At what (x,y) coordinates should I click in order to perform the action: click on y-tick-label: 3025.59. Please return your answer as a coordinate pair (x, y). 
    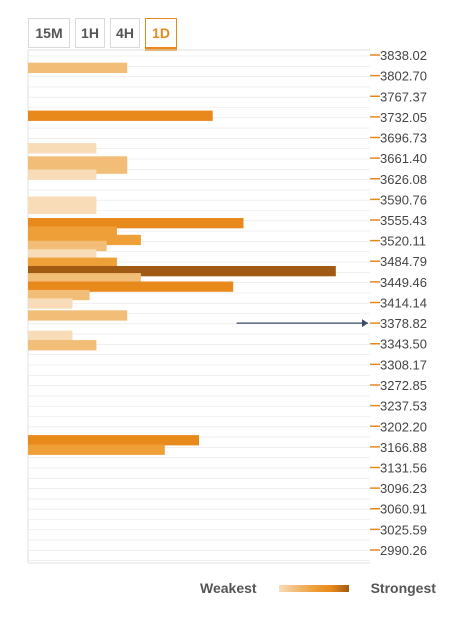
    Looking at the image, I should click on (403, 529).